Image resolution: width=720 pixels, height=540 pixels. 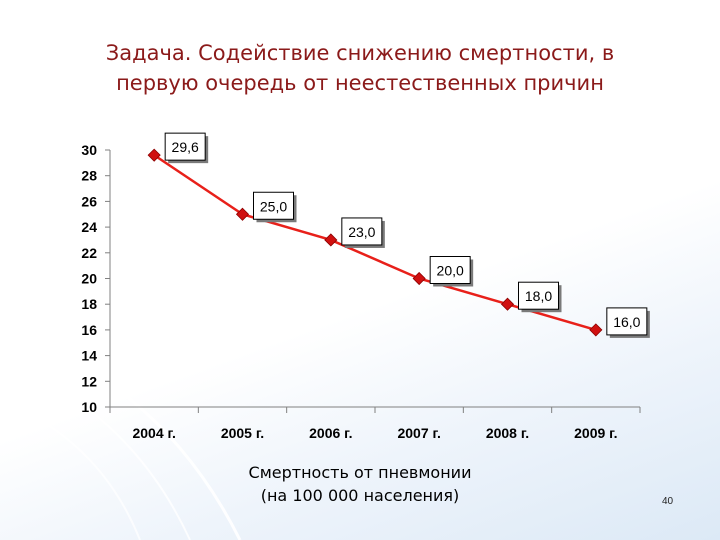 I want to click on data-label-text: 29,6, so click(x=185, y=147).